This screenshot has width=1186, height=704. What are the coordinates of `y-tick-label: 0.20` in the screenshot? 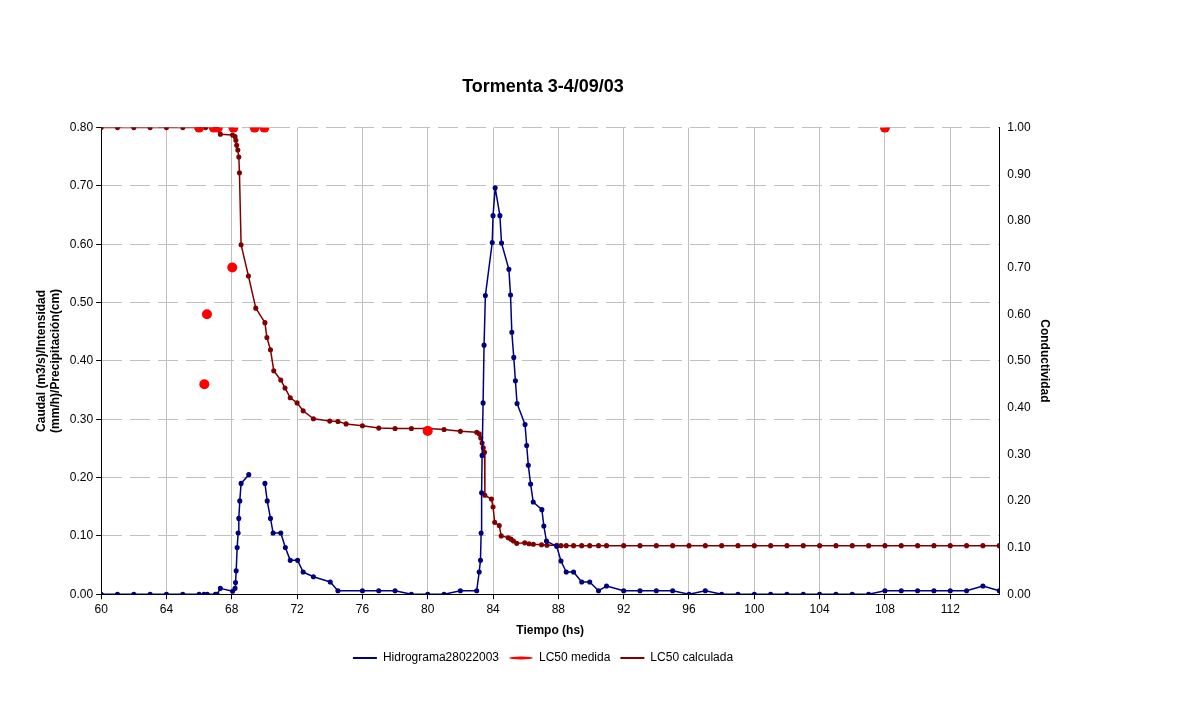 It's located at (81, 476).